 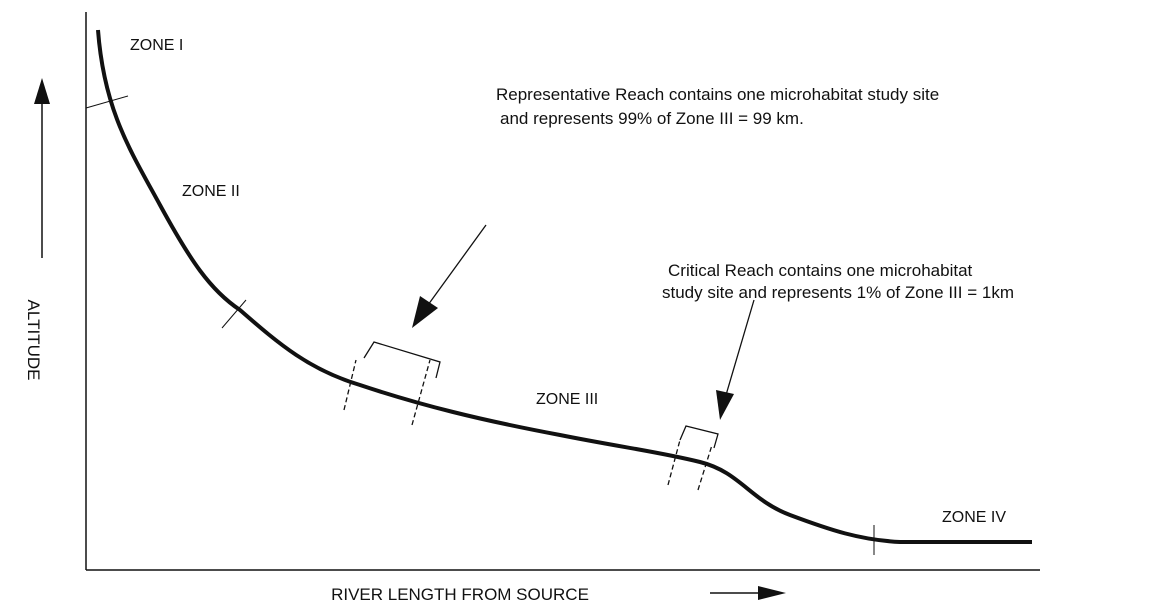 I want to click on zone-label: ZONE III, so click(x=567, y=399).